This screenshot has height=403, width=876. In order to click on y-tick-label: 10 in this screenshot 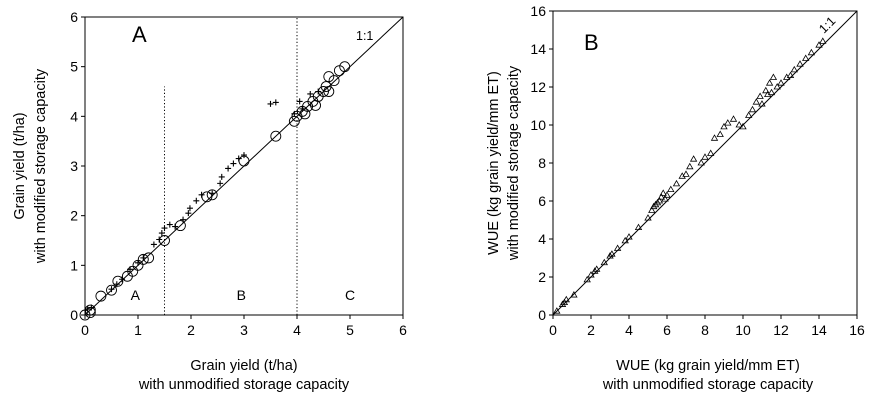, I will do `click(538, 125)`.